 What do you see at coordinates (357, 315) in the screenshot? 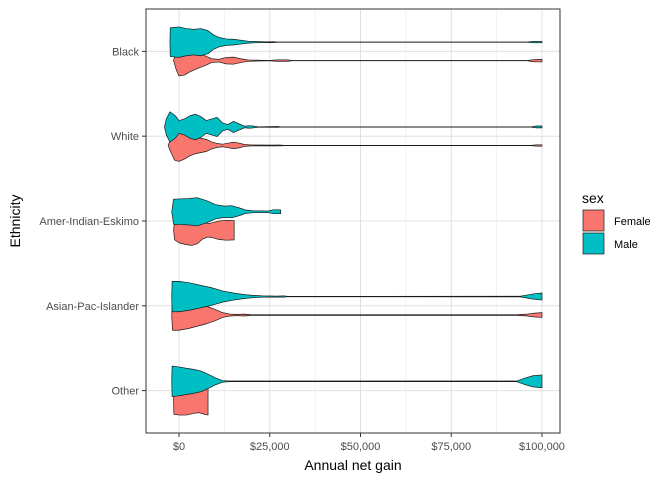
I see `violin-female-asian-pac-islander` at bounding box center [357, 315].